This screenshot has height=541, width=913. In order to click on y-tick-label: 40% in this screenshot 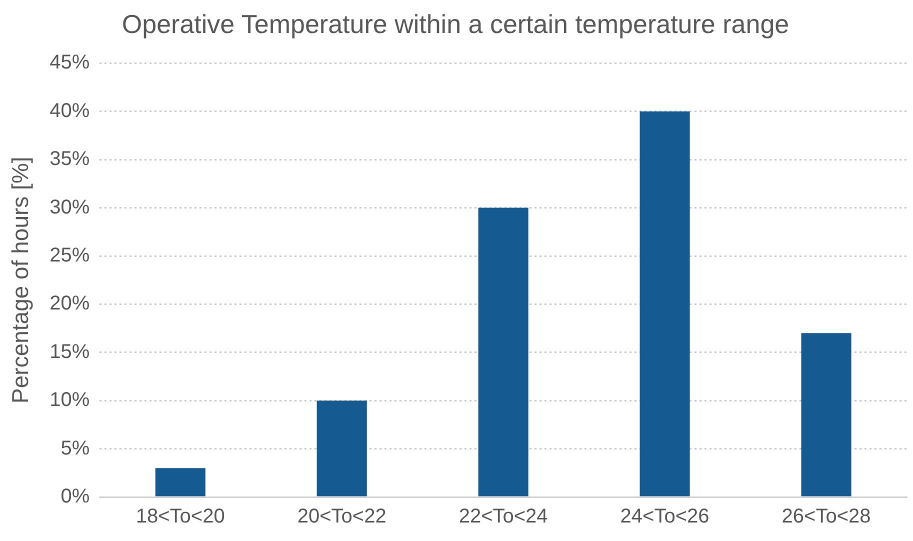, I will do `click(70, 111)`.